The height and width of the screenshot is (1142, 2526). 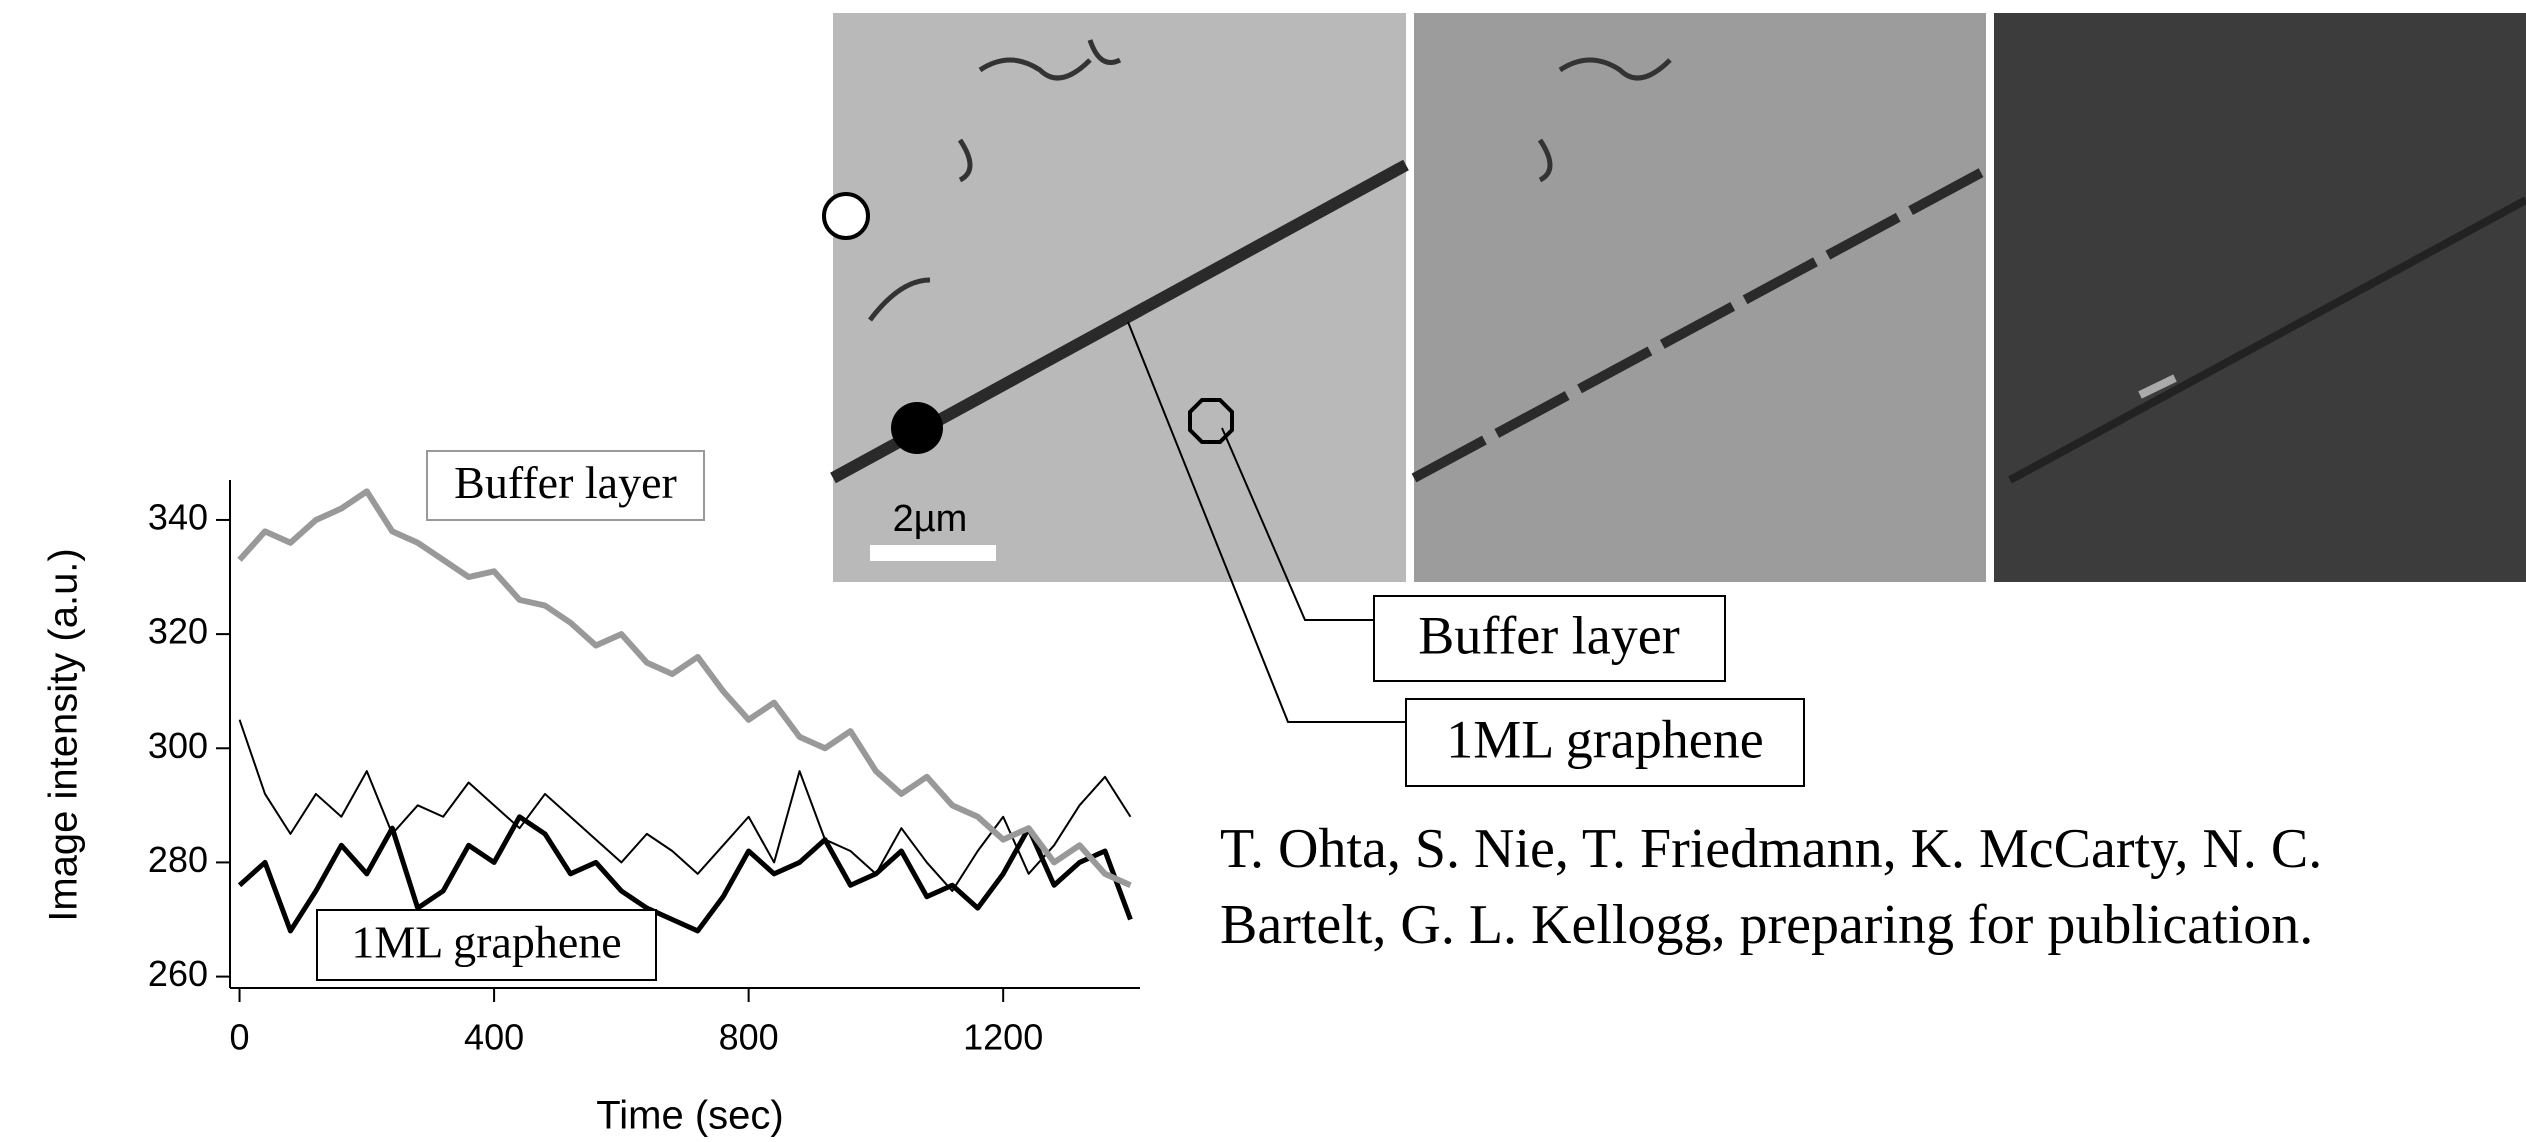 What do you see at coordinates (565, 482) in the screenshot?
I see `series-label: Buffer layer` at bounding box center [565, 482].